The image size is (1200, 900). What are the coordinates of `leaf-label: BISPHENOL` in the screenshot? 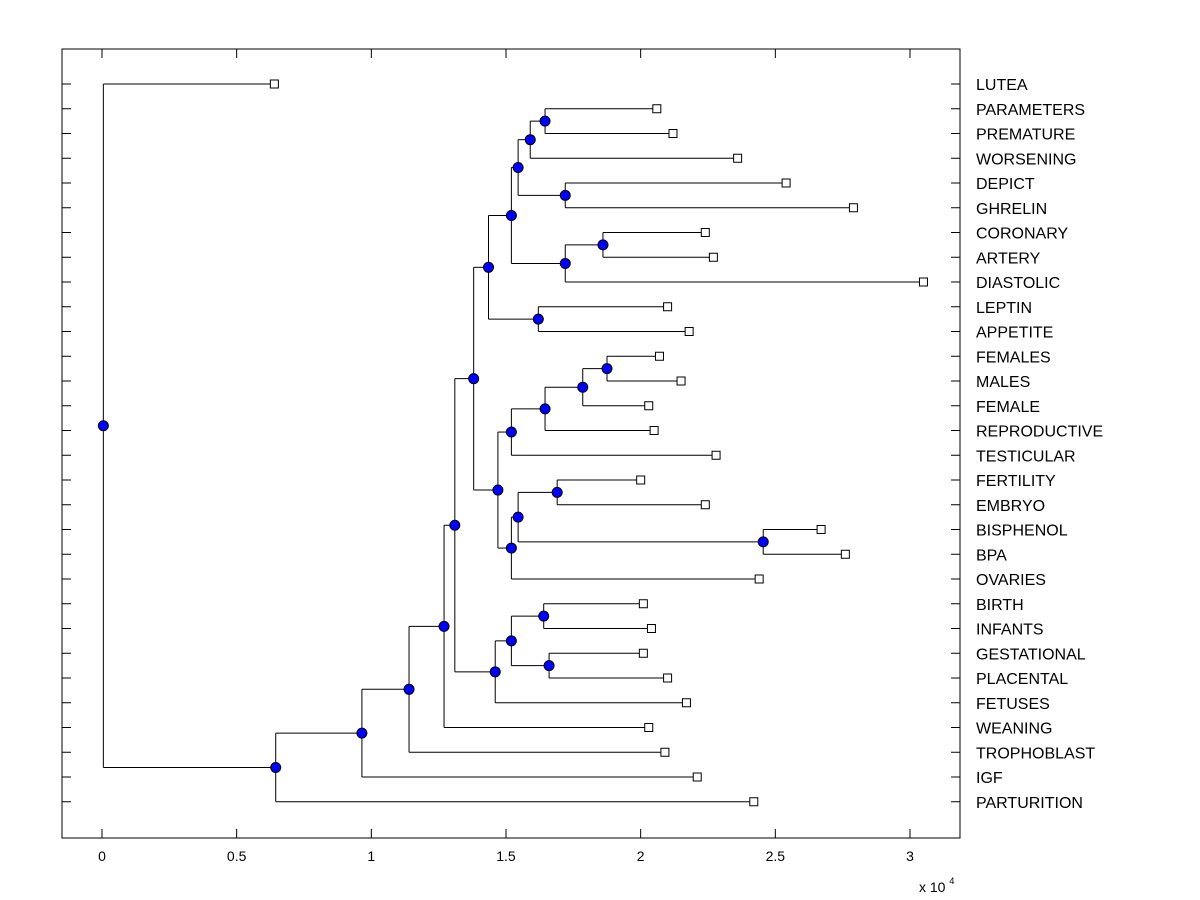 It's located at (1022, 531).